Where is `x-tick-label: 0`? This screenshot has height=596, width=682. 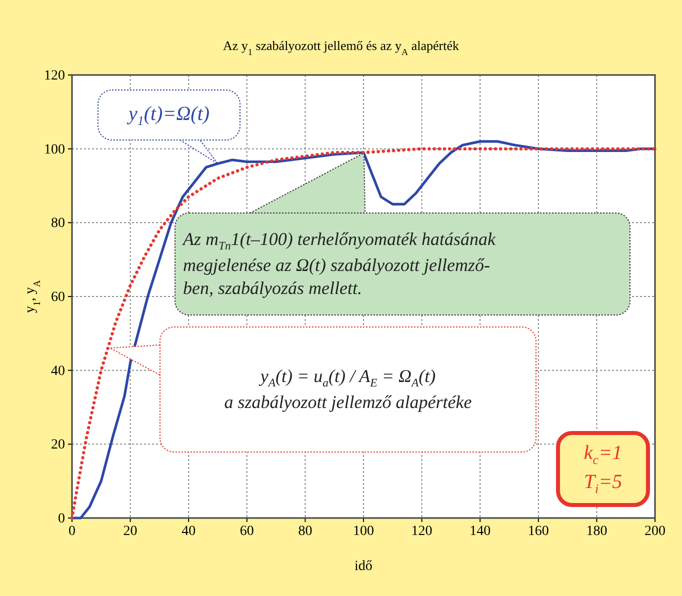 x-tick-label: 0 is located at coordinates (72, 531).